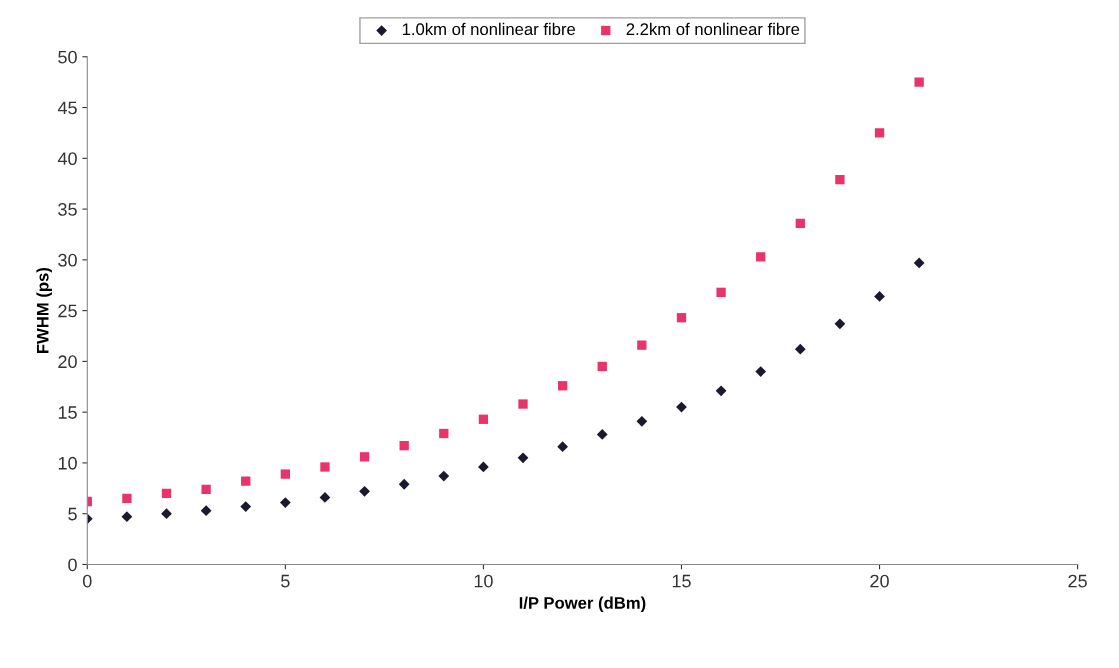  What do you see at coordinates (285, 581) in the screenshot?
I see `x-tick-label: 5` at bounding box center [285, 581].